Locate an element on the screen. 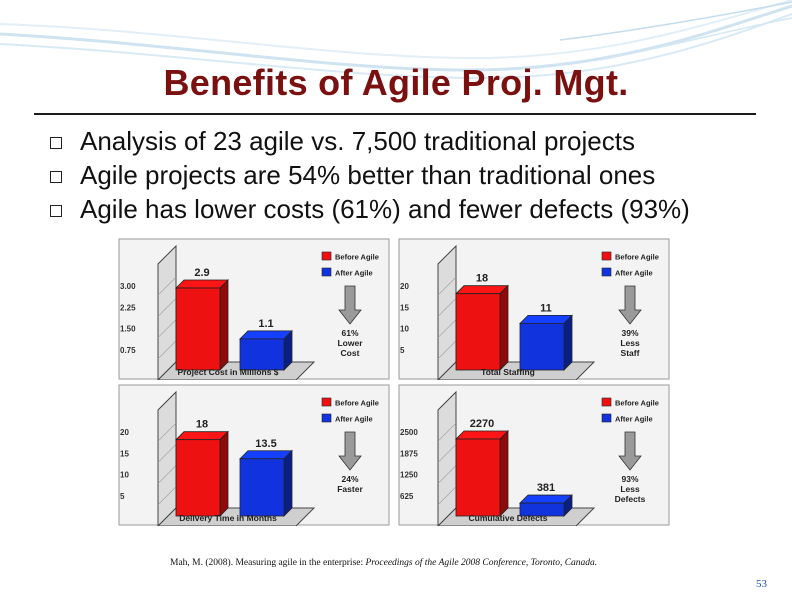 The height and width of the screenshot is (612, 792). y-tick-label: 5 is located at coordinates (402, 350).